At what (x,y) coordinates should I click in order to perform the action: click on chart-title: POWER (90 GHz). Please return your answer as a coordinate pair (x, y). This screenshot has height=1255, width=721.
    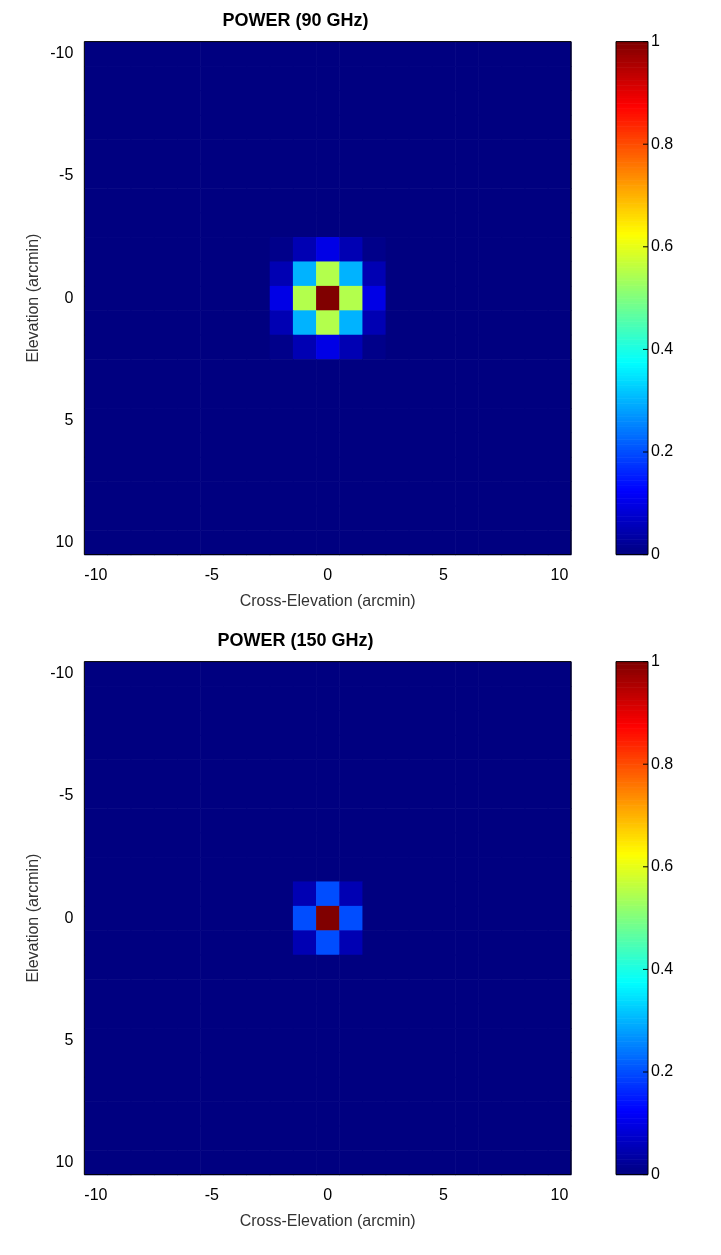
    Looking at the image, I should click on (295, 19).